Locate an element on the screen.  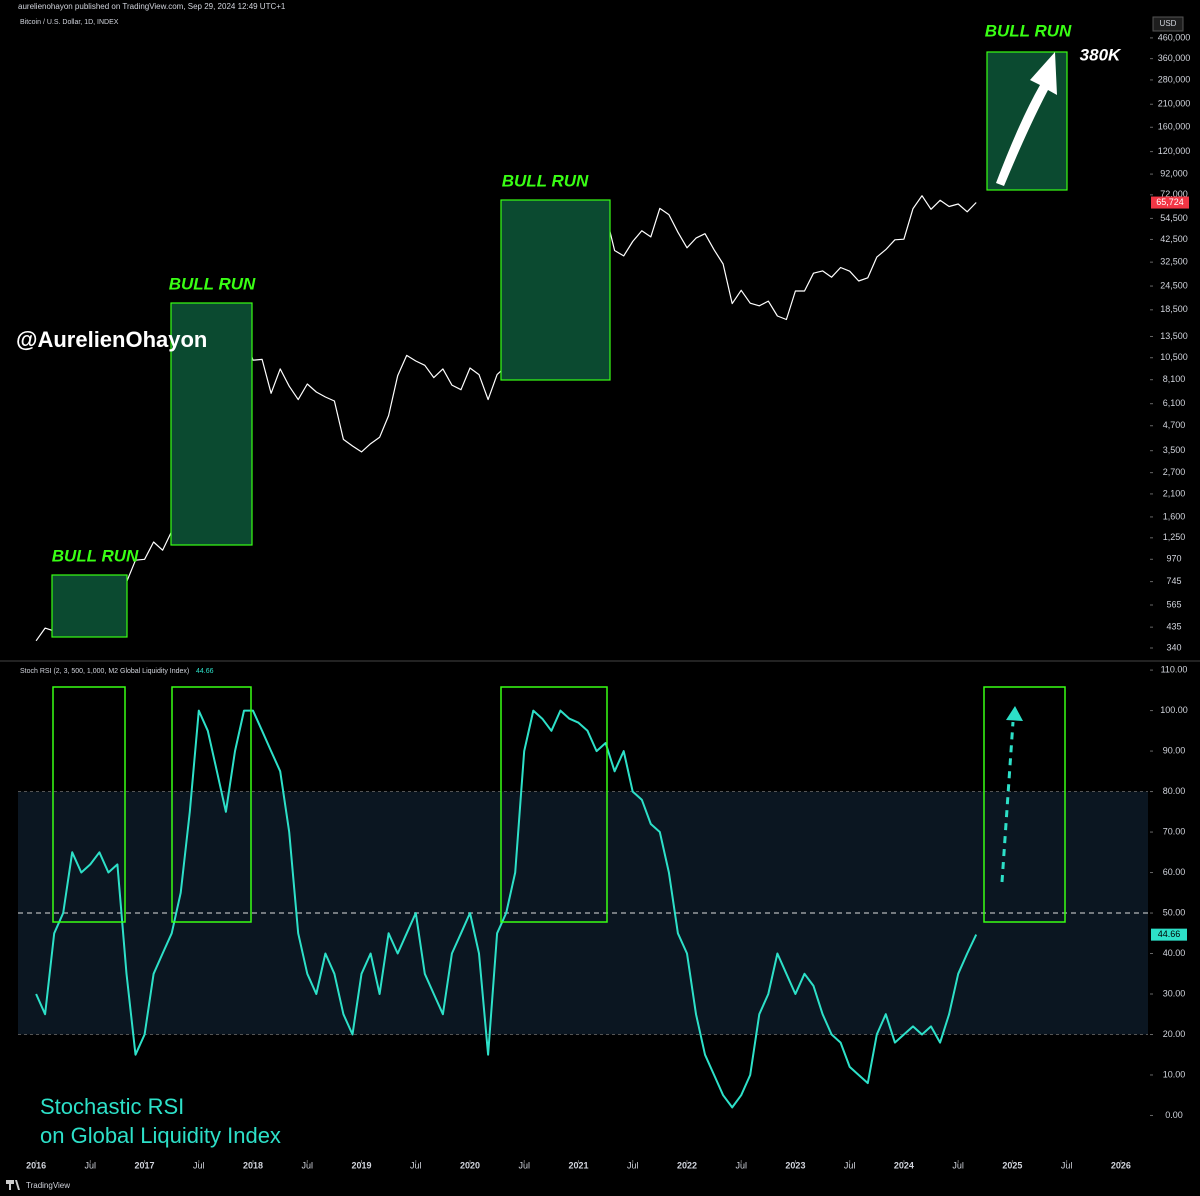
value-tag-label: 44.66 is located at coordinates (1169, 934).